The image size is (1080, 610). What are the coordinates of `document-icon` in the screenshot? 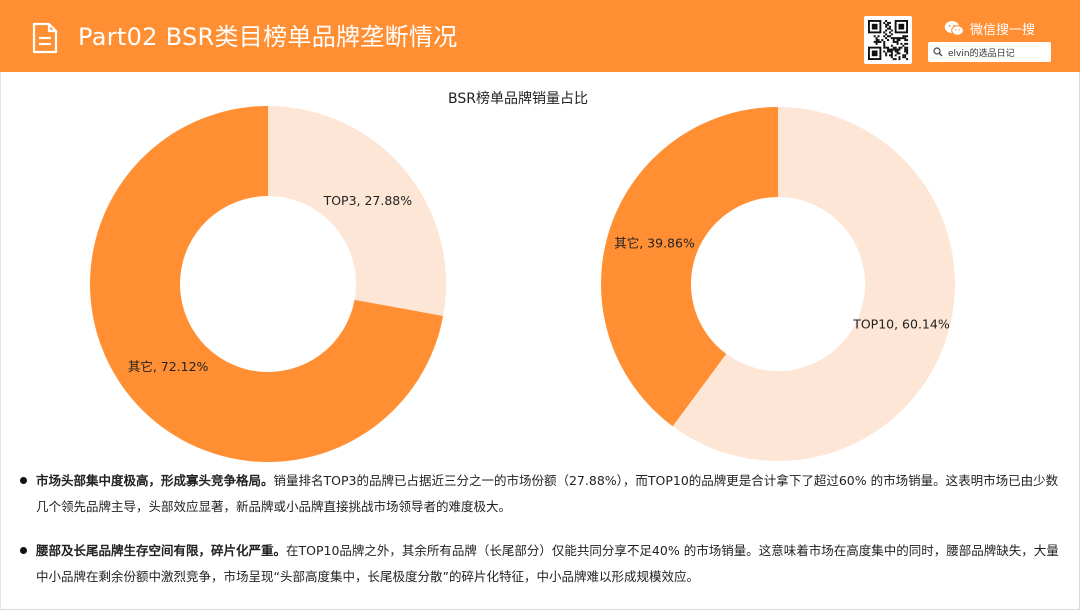 It's located at (45, 38).